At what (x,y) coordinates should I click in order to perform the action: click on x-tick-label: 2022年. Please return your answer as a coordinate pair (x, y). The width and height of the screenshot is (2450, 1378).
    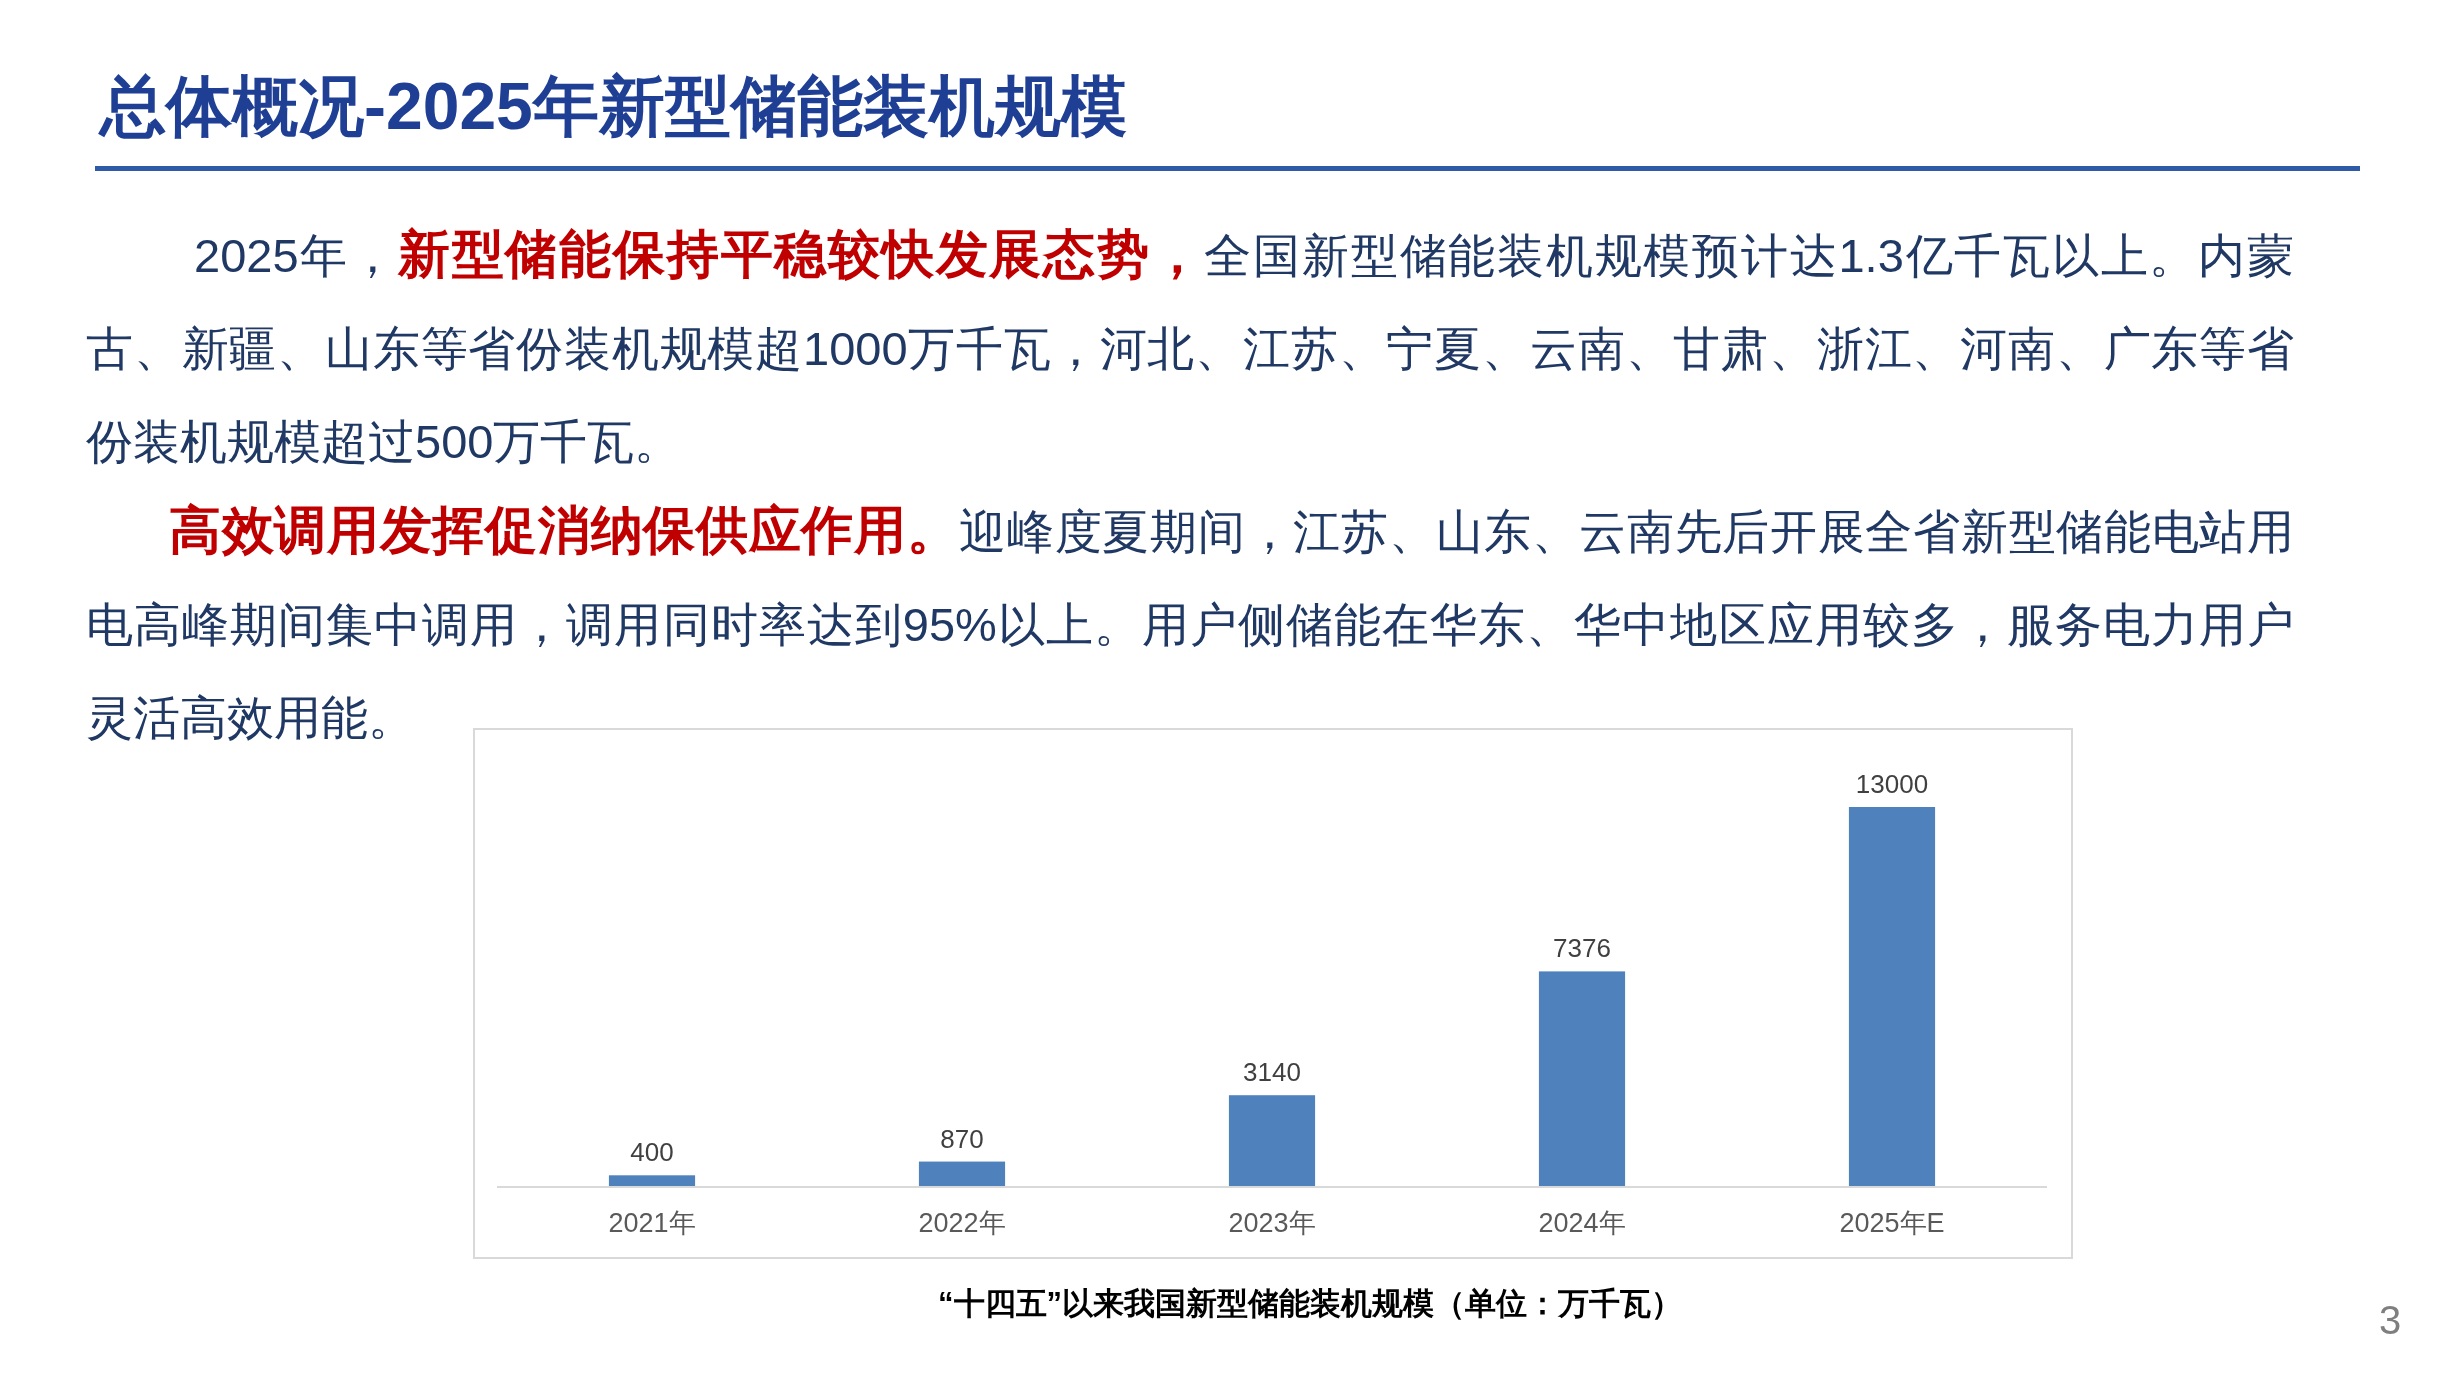
    Looking at the image, I should click on (962, 1223).